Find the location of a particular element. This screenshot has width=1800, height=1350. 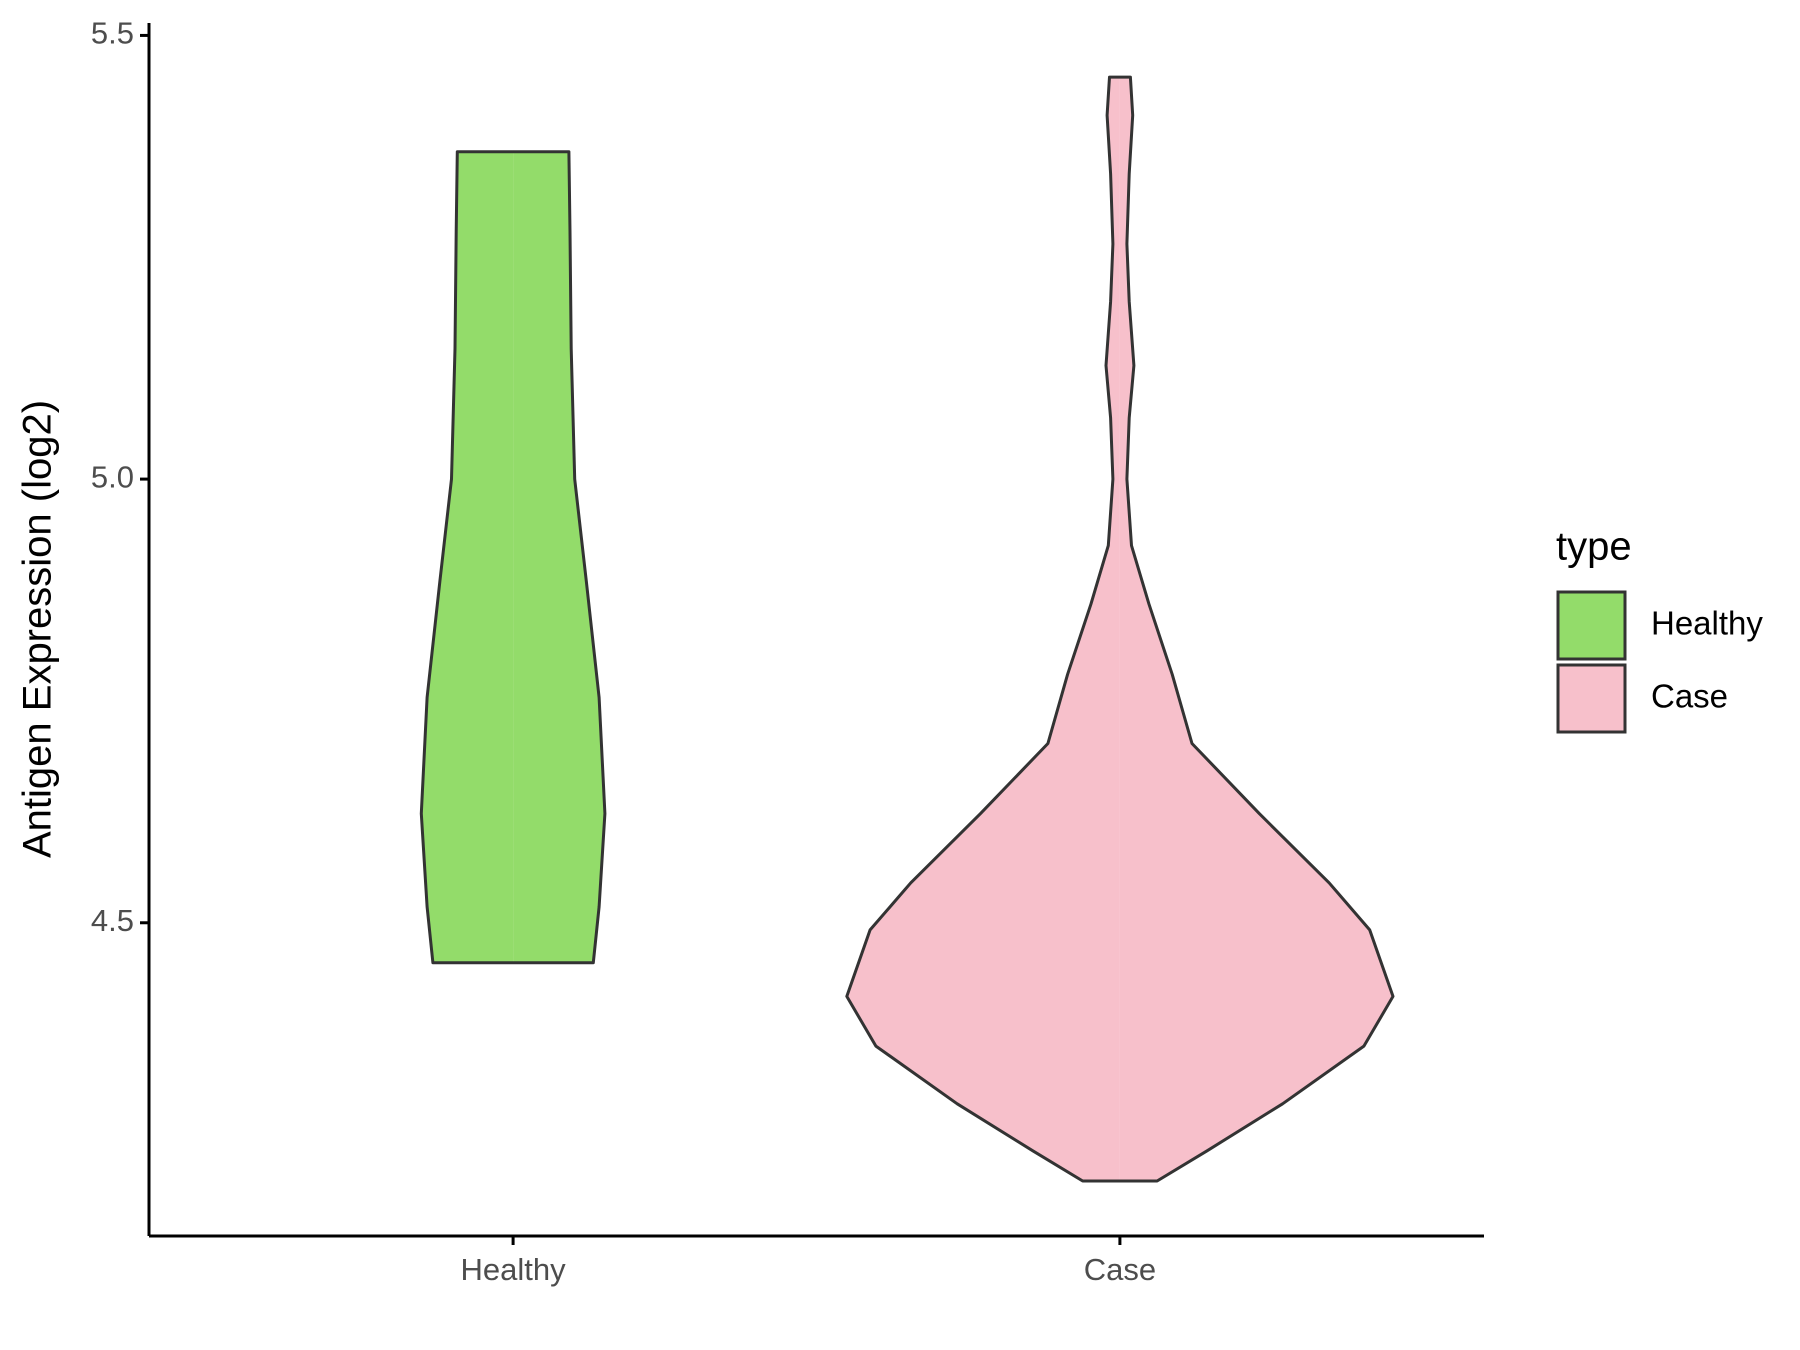

y-tick-label: 5.0 is located at coordinates (112, 476).